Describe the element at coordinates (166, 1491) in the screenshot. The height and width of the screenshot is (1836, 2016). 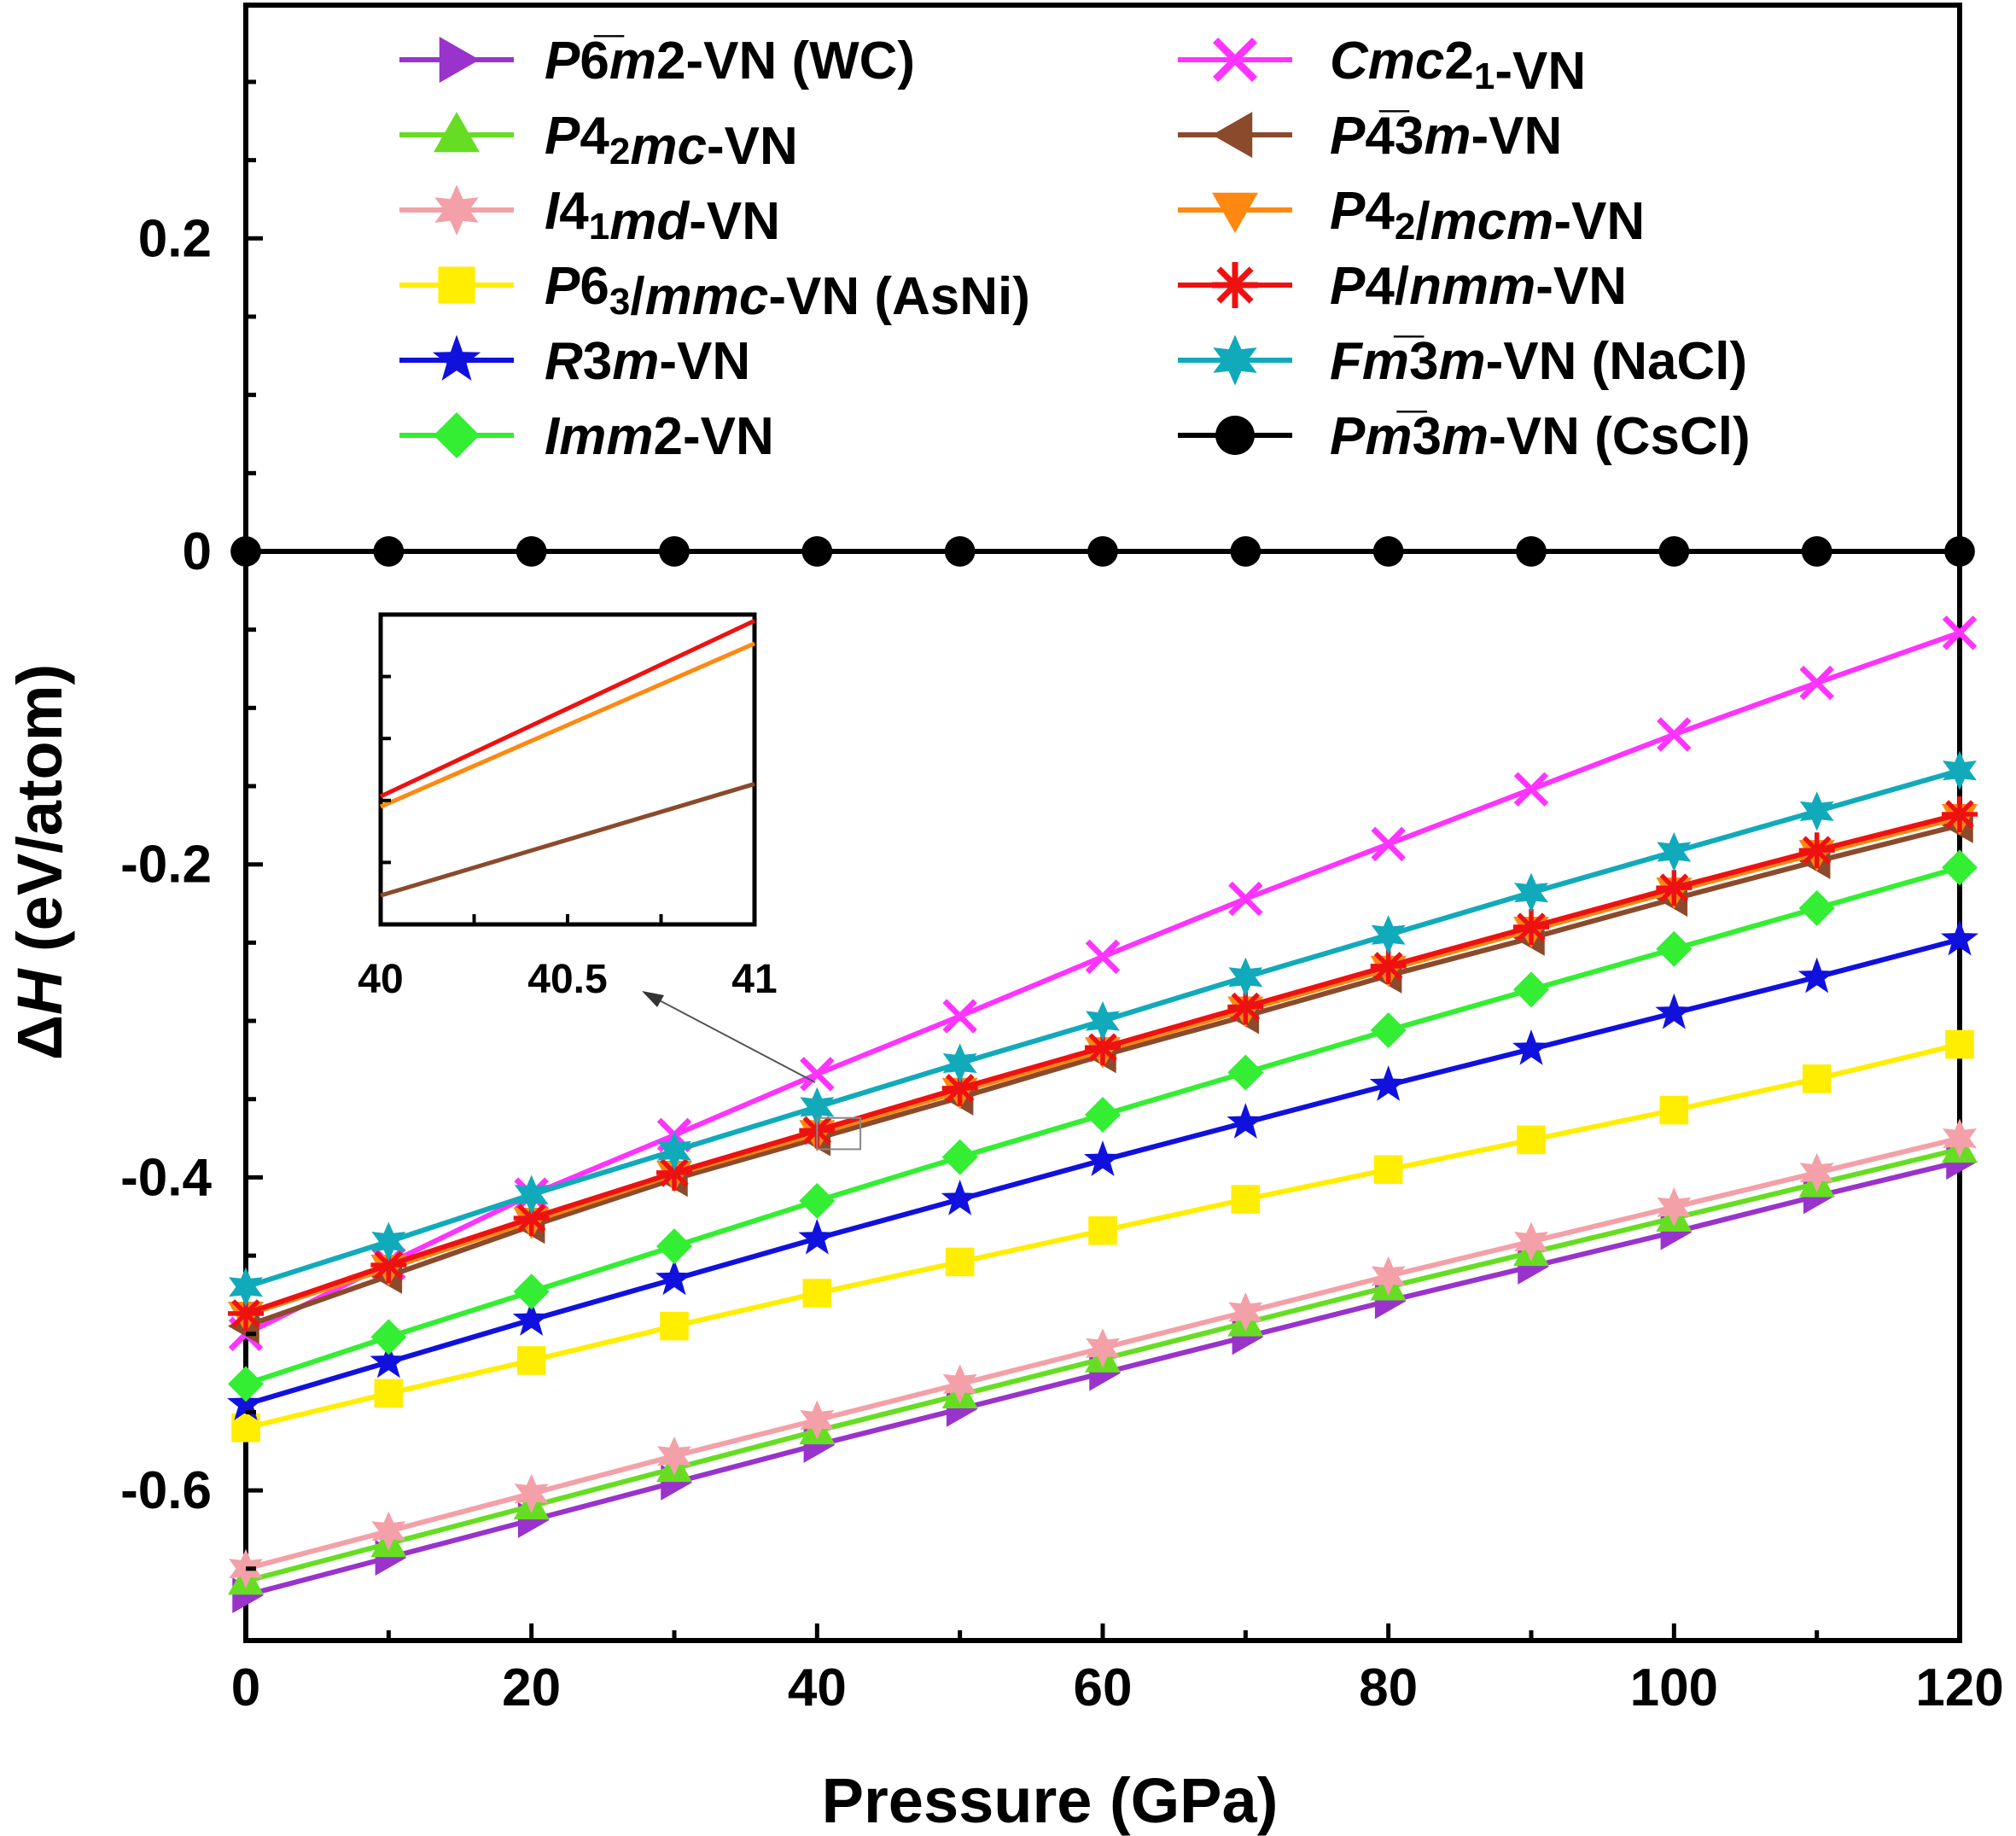
I see `y-tick-label: -0.6` at that location.